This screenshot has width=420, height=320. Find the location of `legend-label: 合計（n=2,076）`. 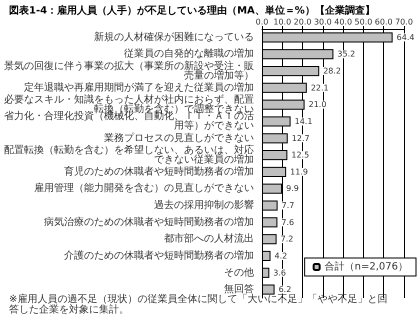

legend-label: 合計（n=2,076） is located at coordinates (366, 266).